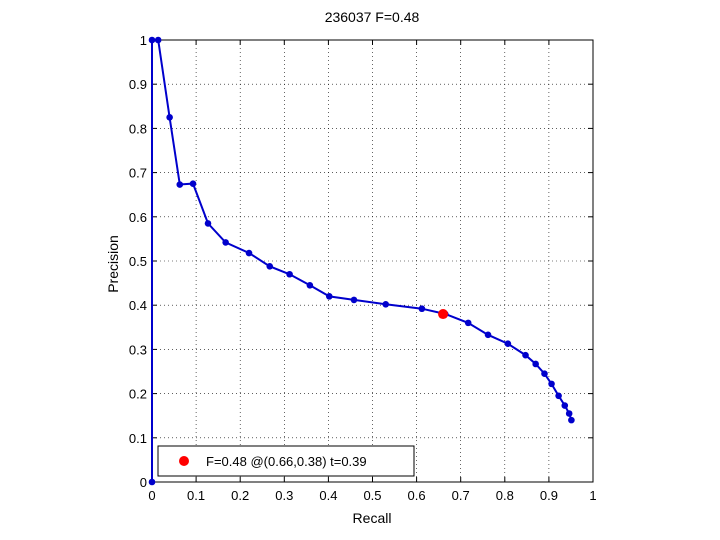 This screenshot has height=540, width=720. What do you see at coordinates (143, 482) in the screenshot?
I see `y-tick-label: 0` at bounding box center [143, 482].